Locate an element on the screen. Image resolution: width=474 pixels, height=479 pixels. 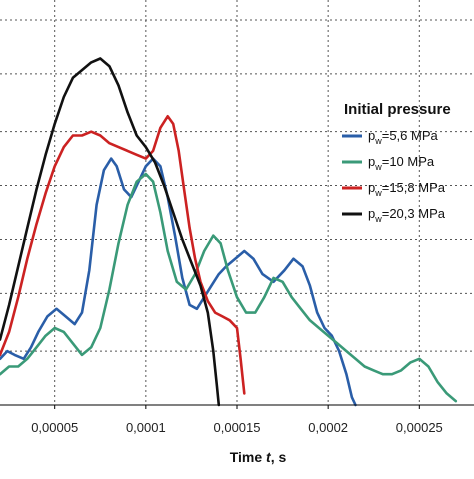
x-tick-label: 0,00025 is located at coordinates (419, 427).